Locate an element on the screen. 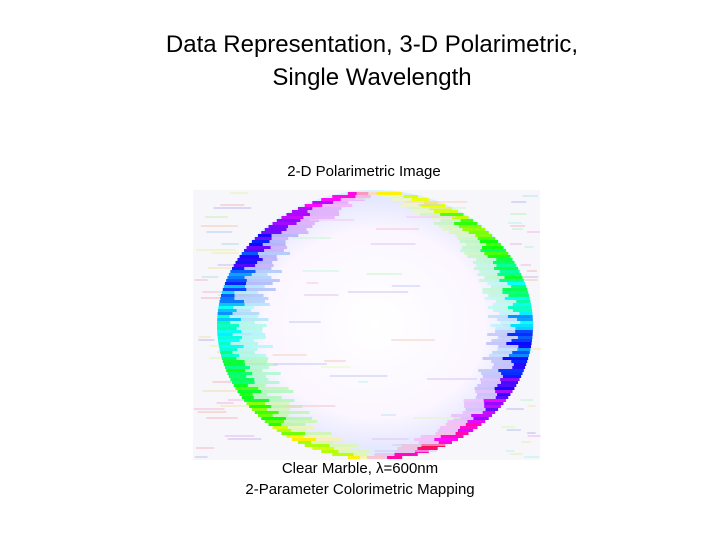 The width and height of the screenshot is (720, 540). image-label: 2-D Polarimetric Image is located at coordinates (364, 171).